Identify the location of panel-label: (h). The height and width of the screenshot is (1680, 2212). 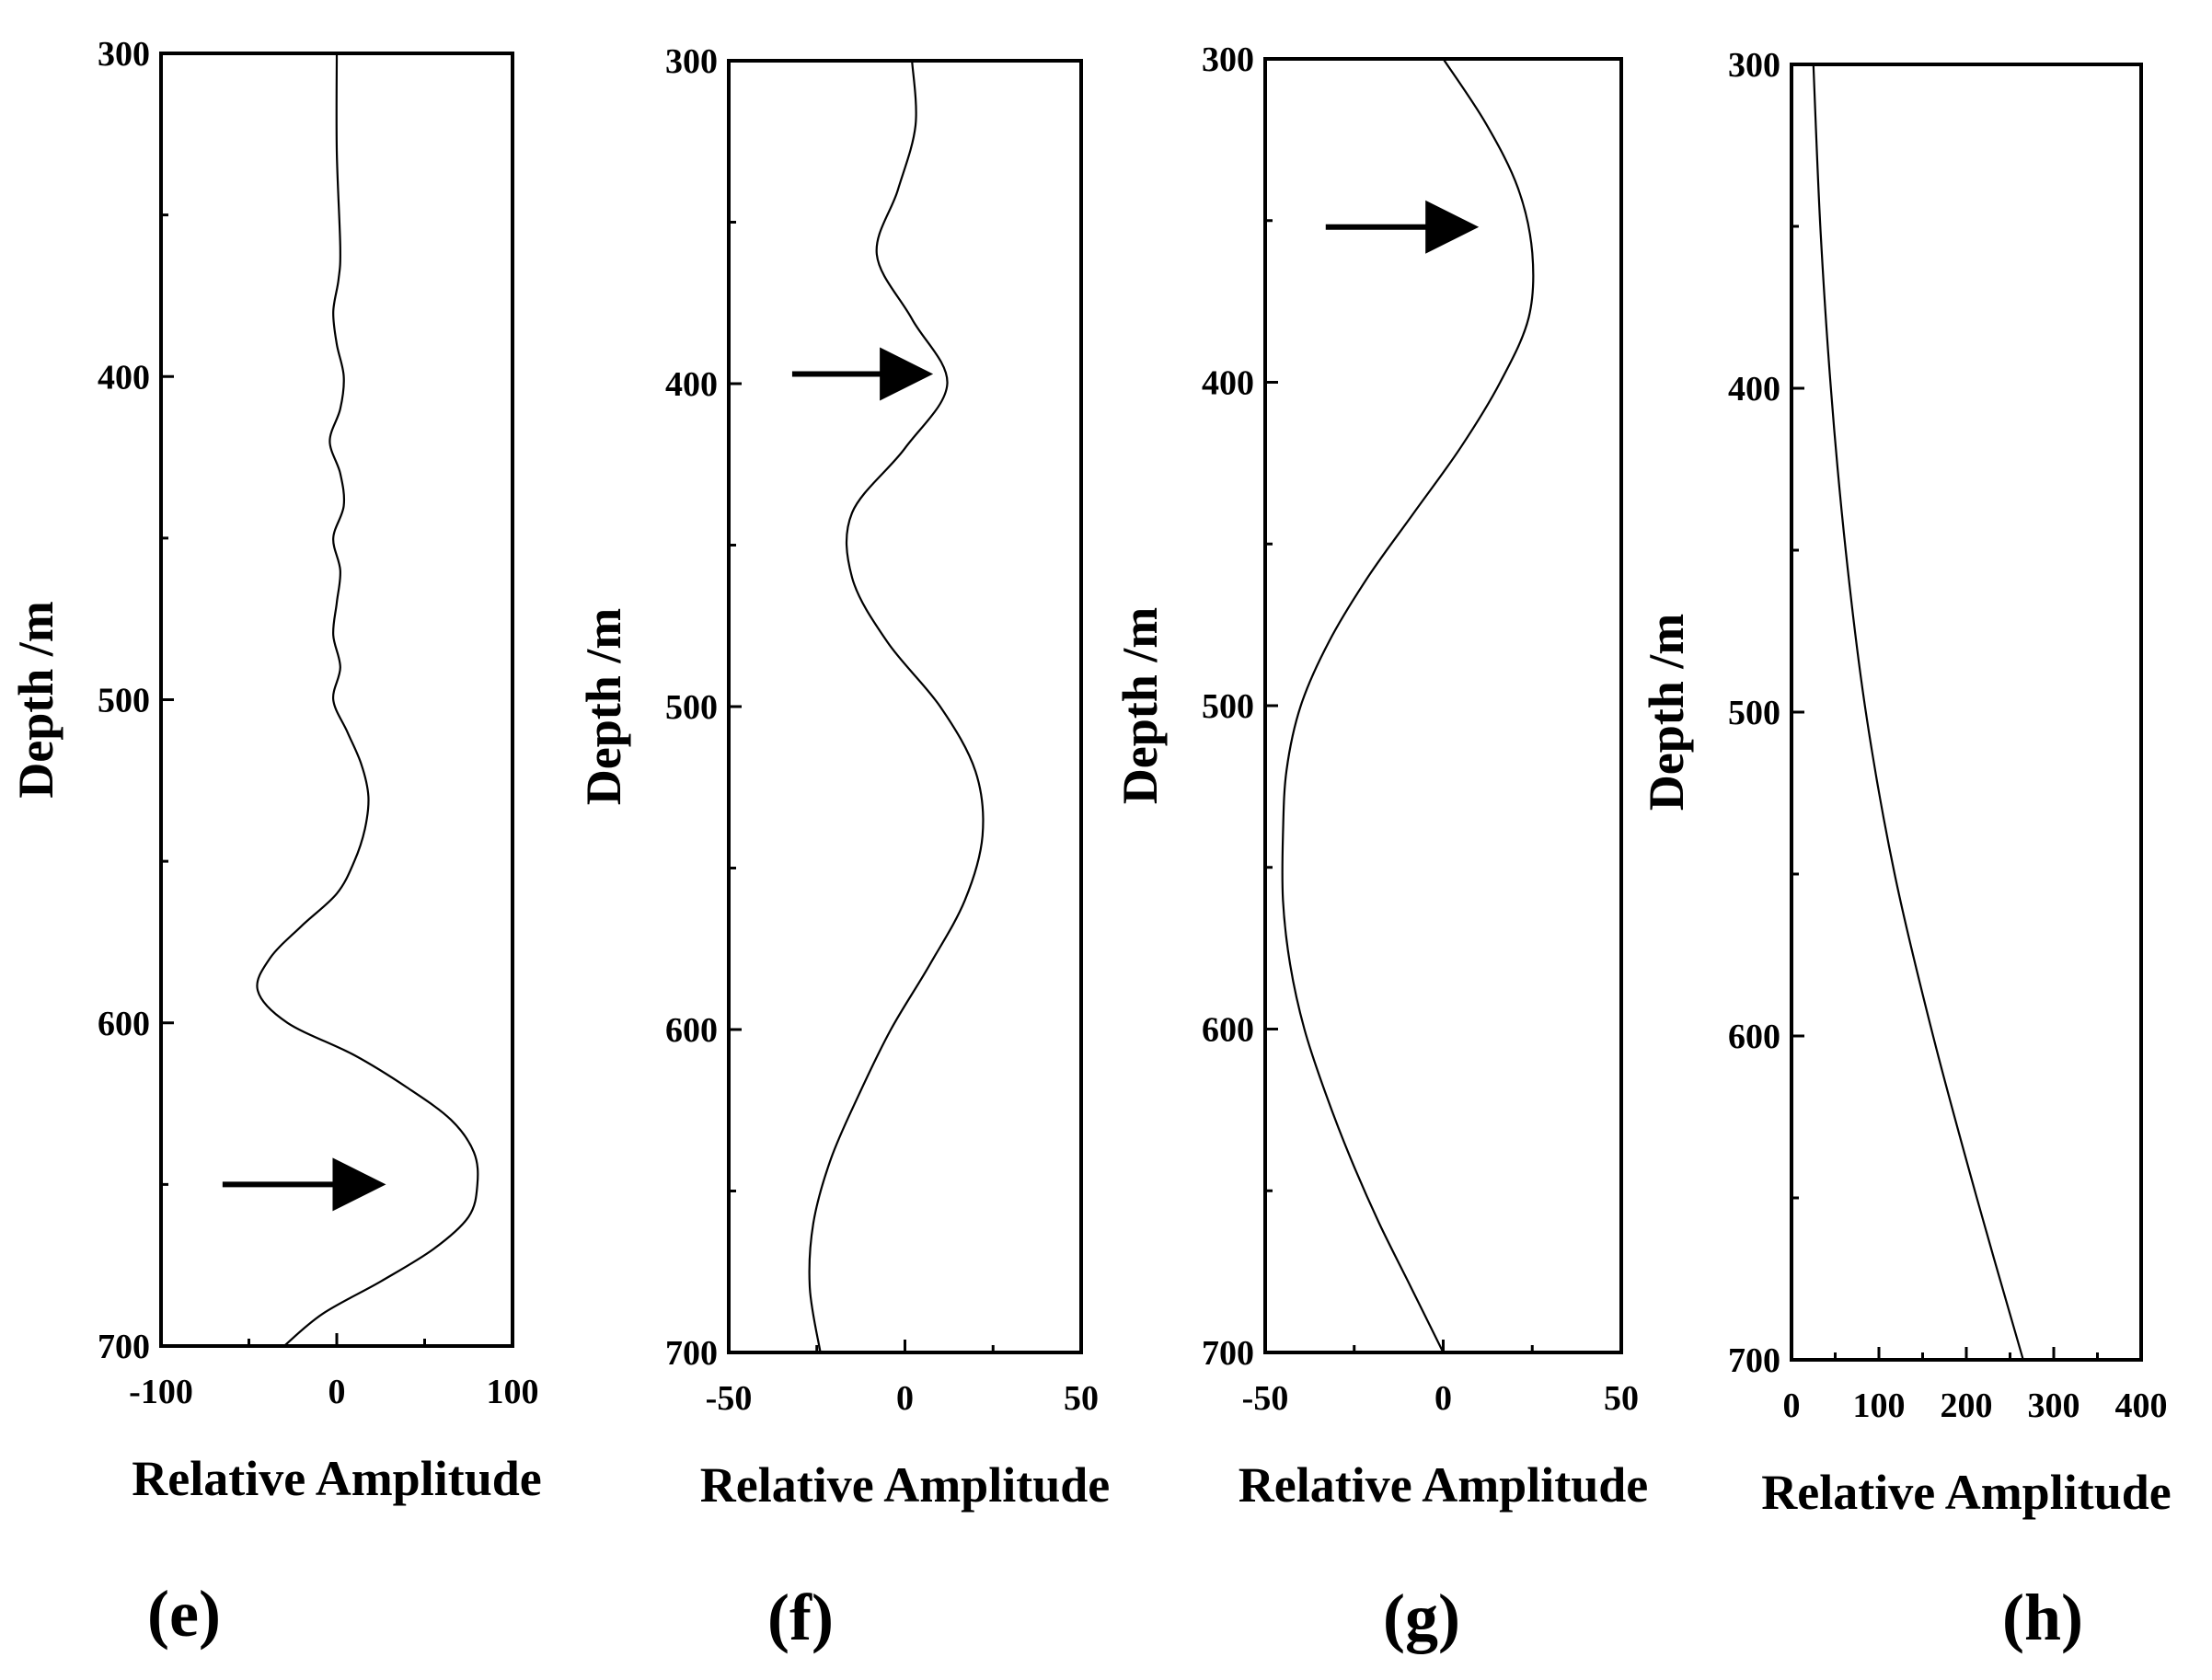
(2042, 1617).